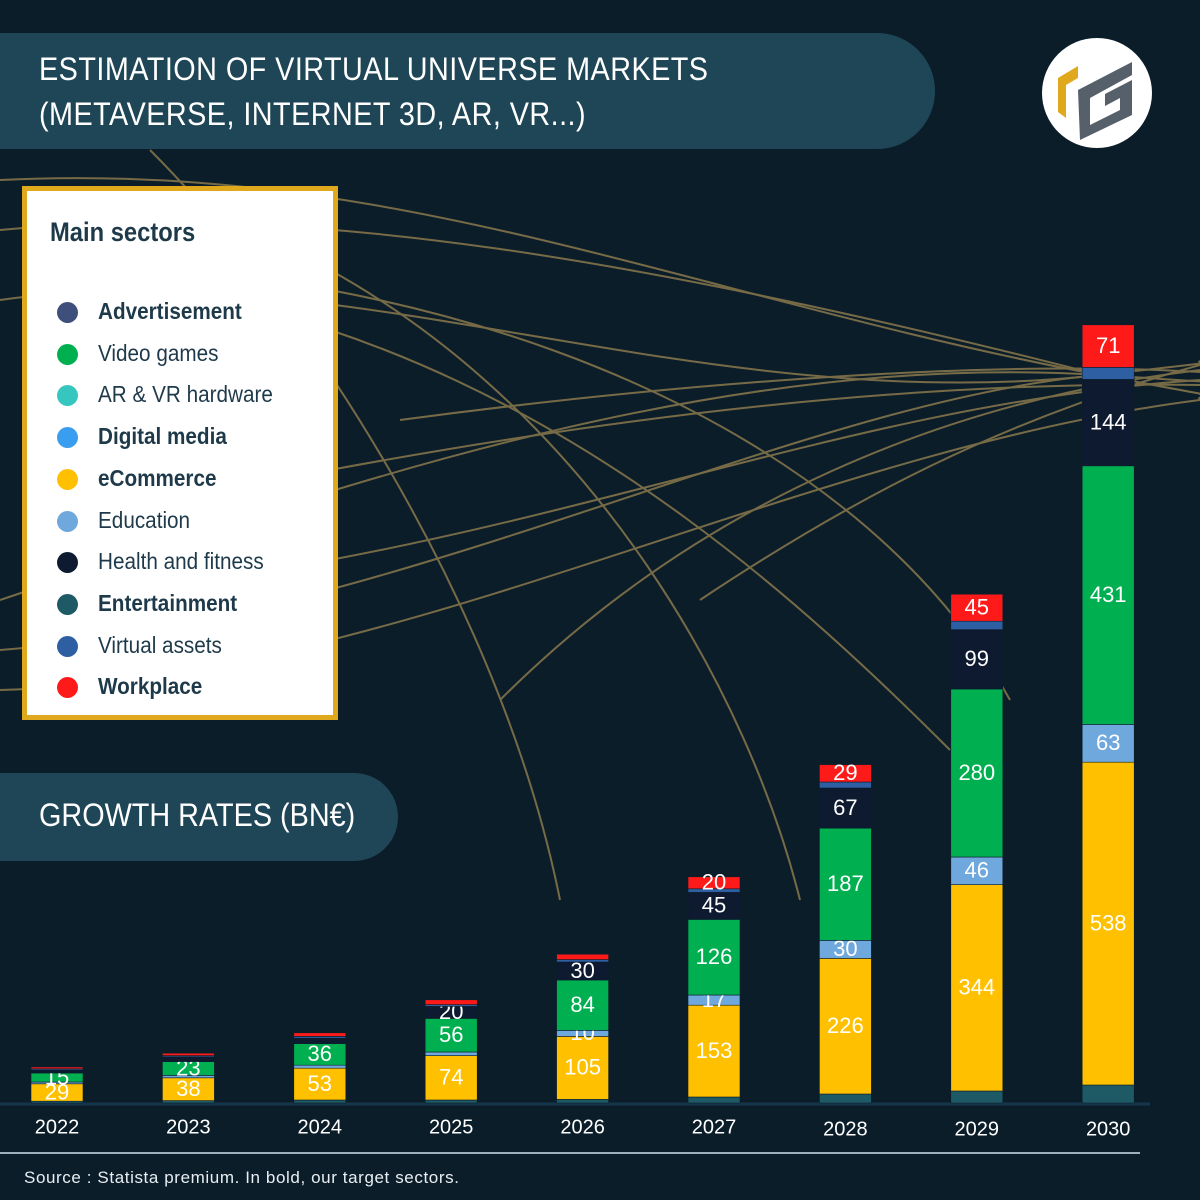 This screenshot has height=1200, width=1200. What do you see at coordinates (714, 1127) in the screenshot?
I see `x-tick-label: 2027` at bounding box center [714, 1127].